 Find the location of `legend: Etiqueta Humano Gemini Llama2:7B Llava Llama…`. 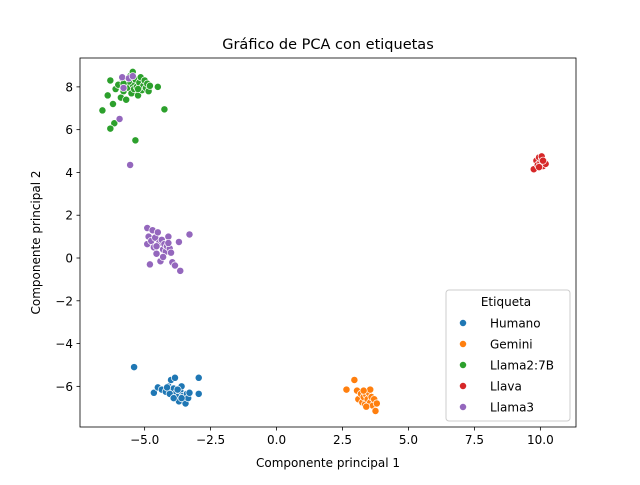

legend: Etiqueta Humano Gemini Llama2:7B Llava Llama… is located at coordinates (508, 355).